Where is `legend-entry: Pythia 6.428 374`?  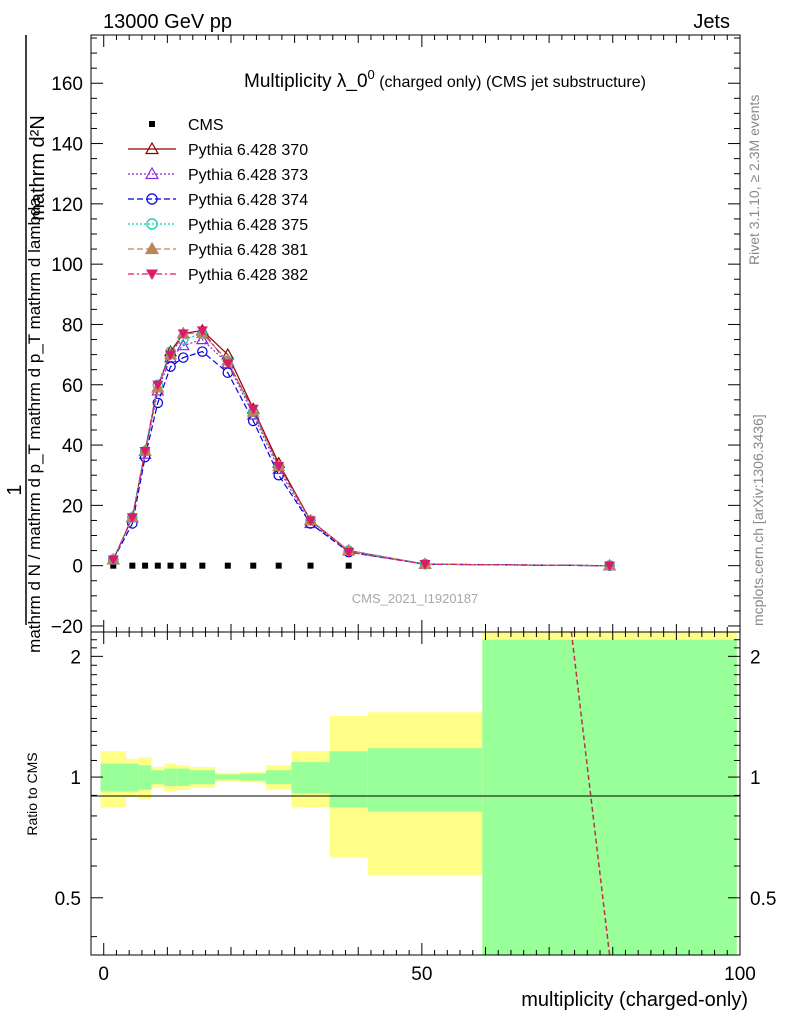
legend-entry: Pythia 6.428 374 is located at coordinates (218, 200).